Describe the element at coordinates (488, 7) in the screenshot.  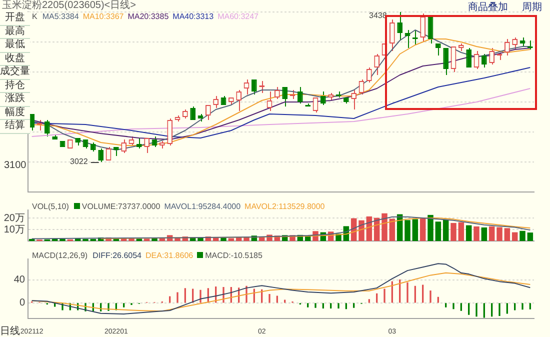
I see `annotation: 商品叠加` at that location.